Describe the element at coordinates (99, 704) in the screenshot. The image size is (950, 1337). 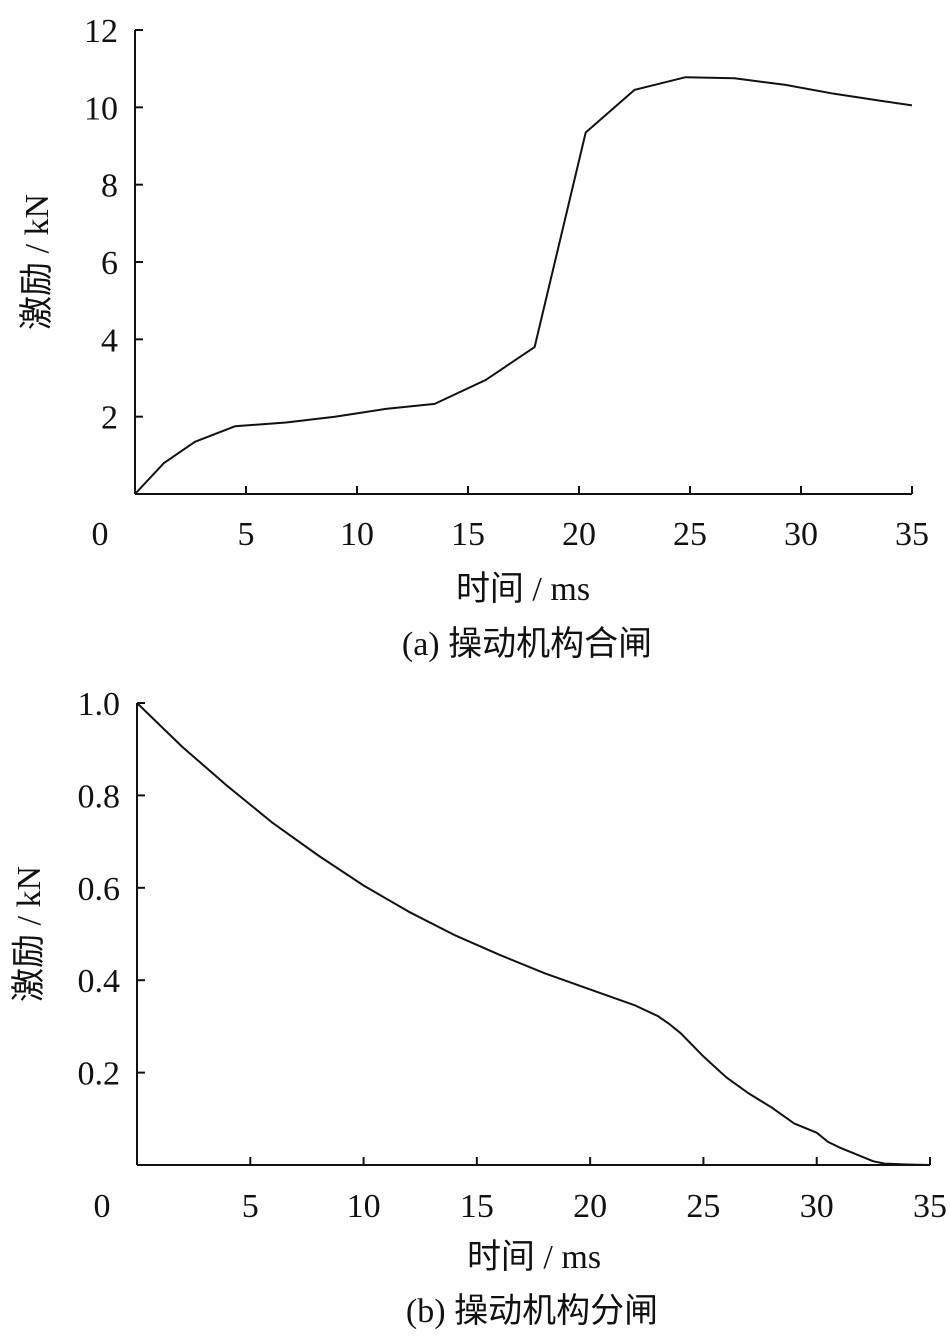
I see `y-tick-label-b: 1.0` at that location.